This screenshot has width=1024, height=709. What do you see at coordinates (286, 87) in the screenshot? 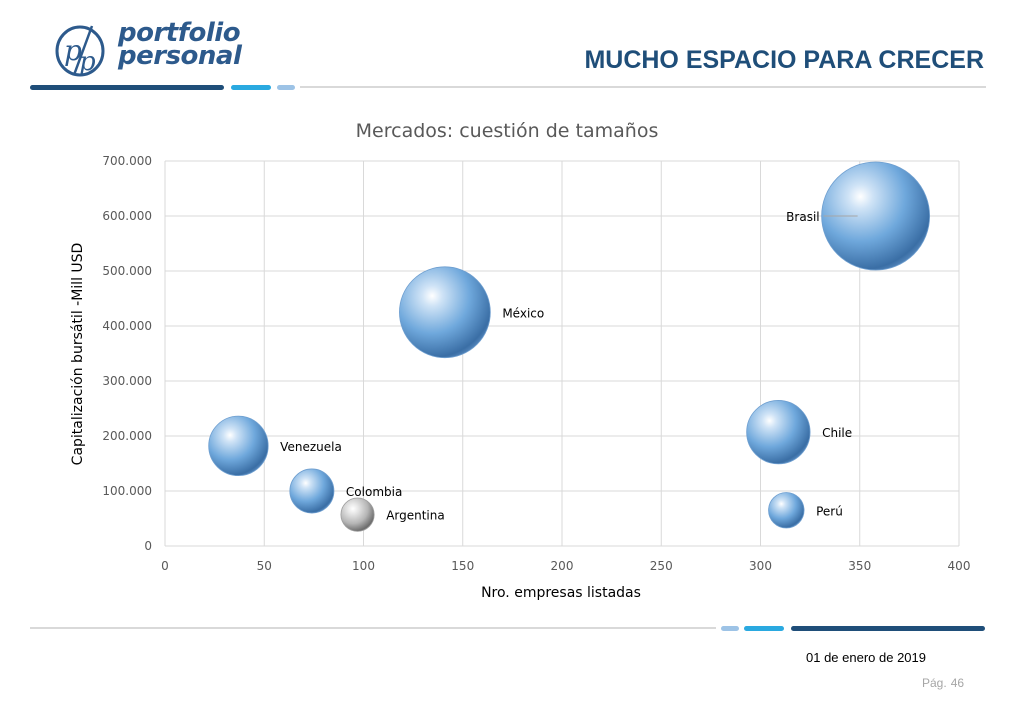
I see `header-bar-light` at bounding box center [286, 87].